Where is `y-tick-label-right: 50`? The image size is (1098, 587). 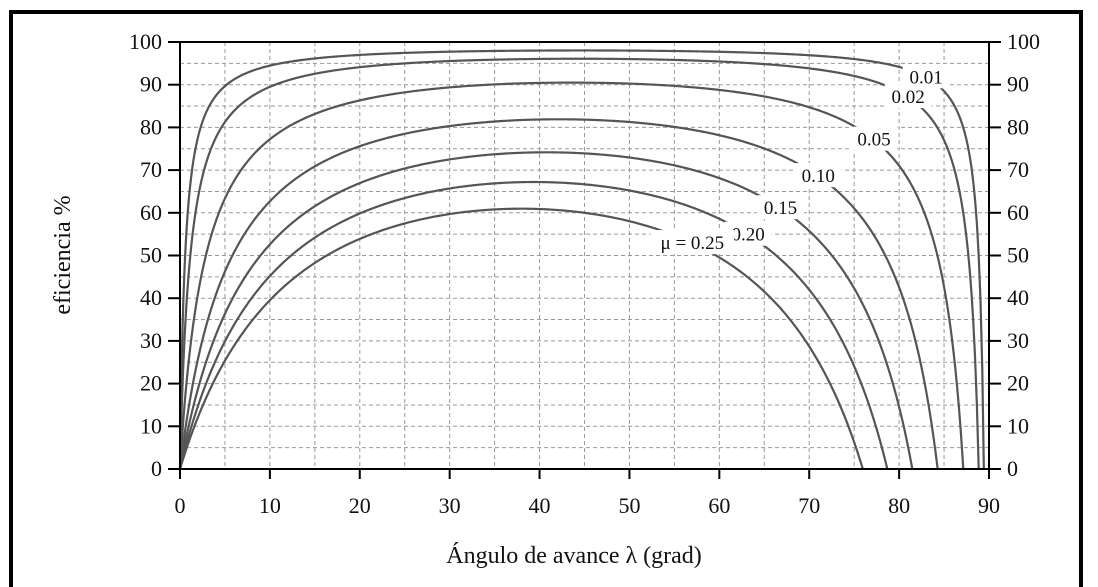 y-tick-label-right: 50 is located at coordinates (1018, 255).